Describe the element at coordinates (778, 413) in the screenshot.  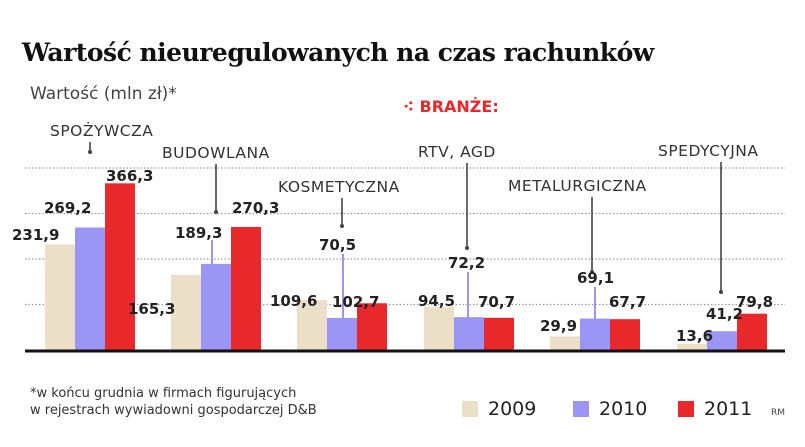
I see `credit: RM` at that location.